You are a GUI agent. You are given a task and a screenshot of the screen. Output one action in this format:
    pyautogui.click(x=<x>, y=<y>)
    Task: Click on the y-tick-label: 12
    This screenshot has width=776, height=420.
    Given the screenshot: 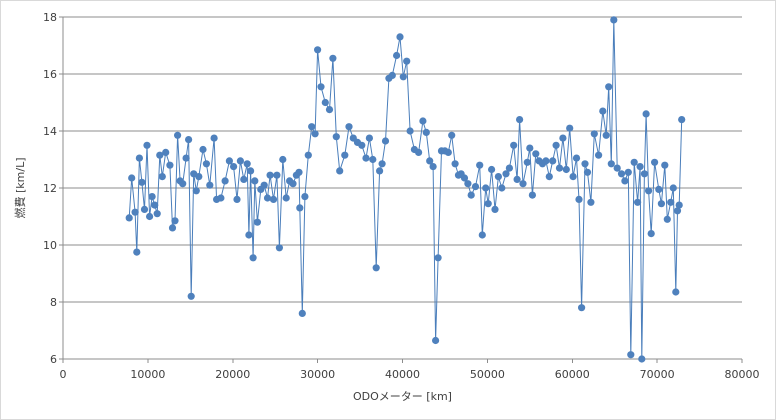 What is the action you would take?
    pyautogui.click(x=50, y=188)
    